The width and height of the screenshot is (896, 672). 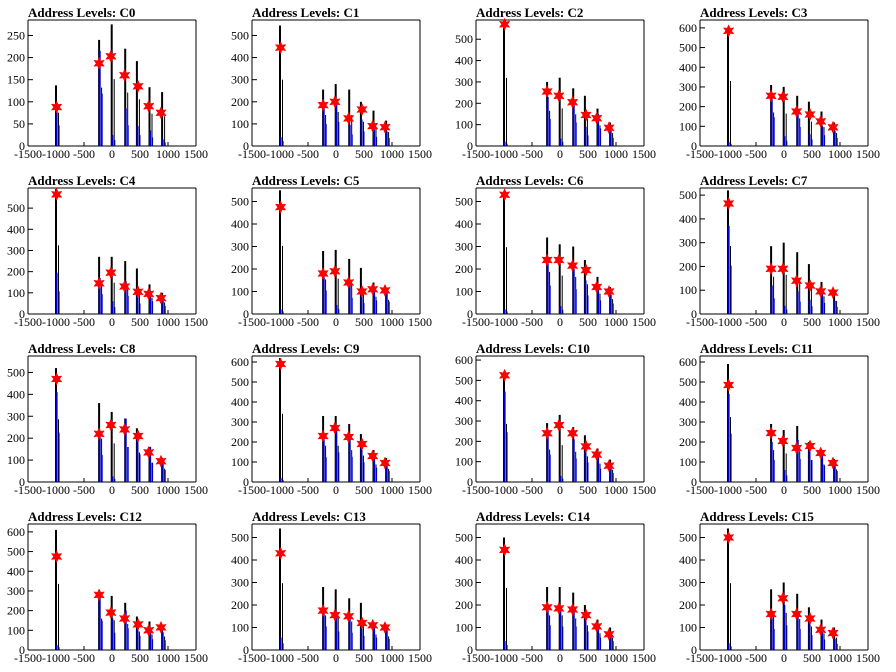 I want to click on y-tick-label: 0, so click(x=470, y=650).